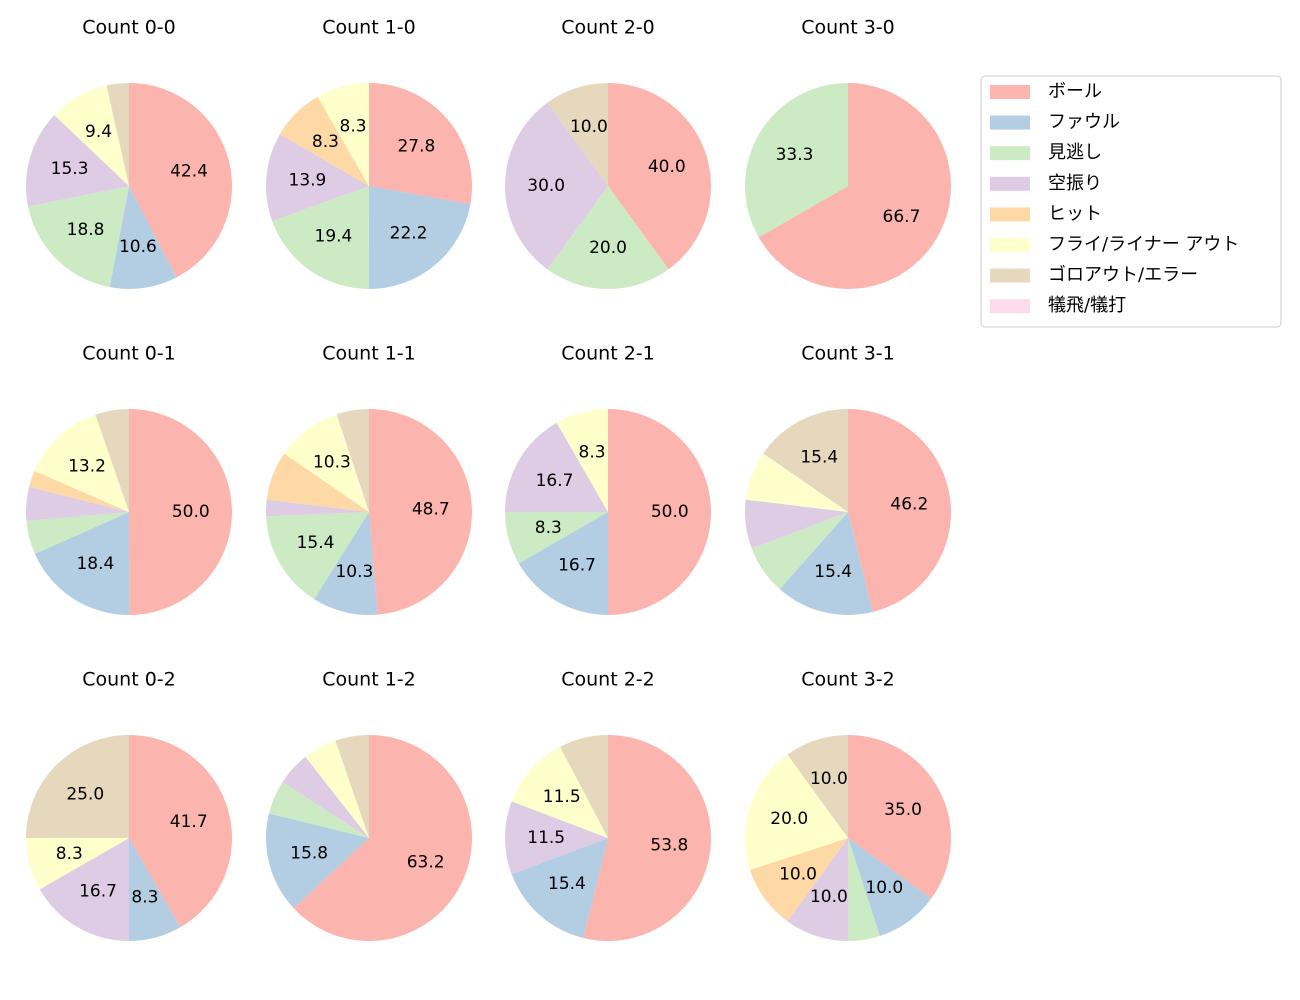 This screenshot has width=1300, height=1000. I want to click on slice-label: 53.8, so click(669, 845).